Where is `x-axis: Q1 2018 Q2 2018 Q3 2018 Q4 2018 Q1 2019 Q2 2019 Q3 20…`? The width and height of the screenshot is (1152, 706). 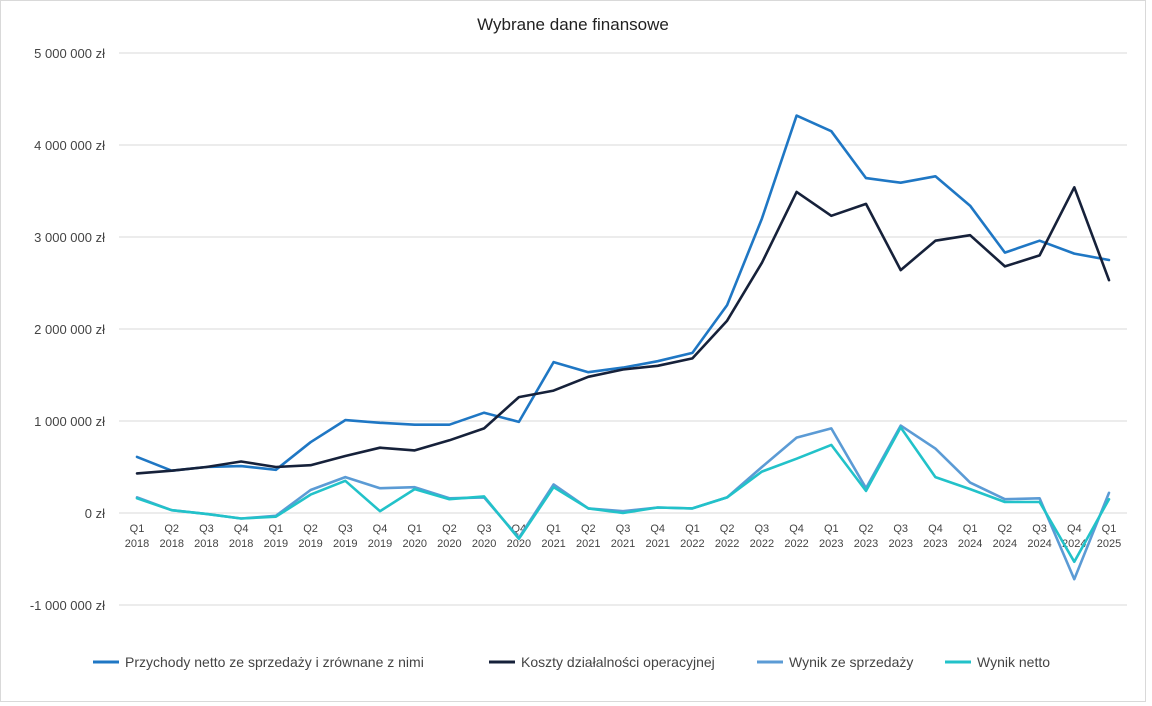
x-axis: Q1 2018 Q2 2018 Q3 2018 Q4 2018 Q1 2019 Q2 2019 Q3 20… is located at coordinates (623, 536).